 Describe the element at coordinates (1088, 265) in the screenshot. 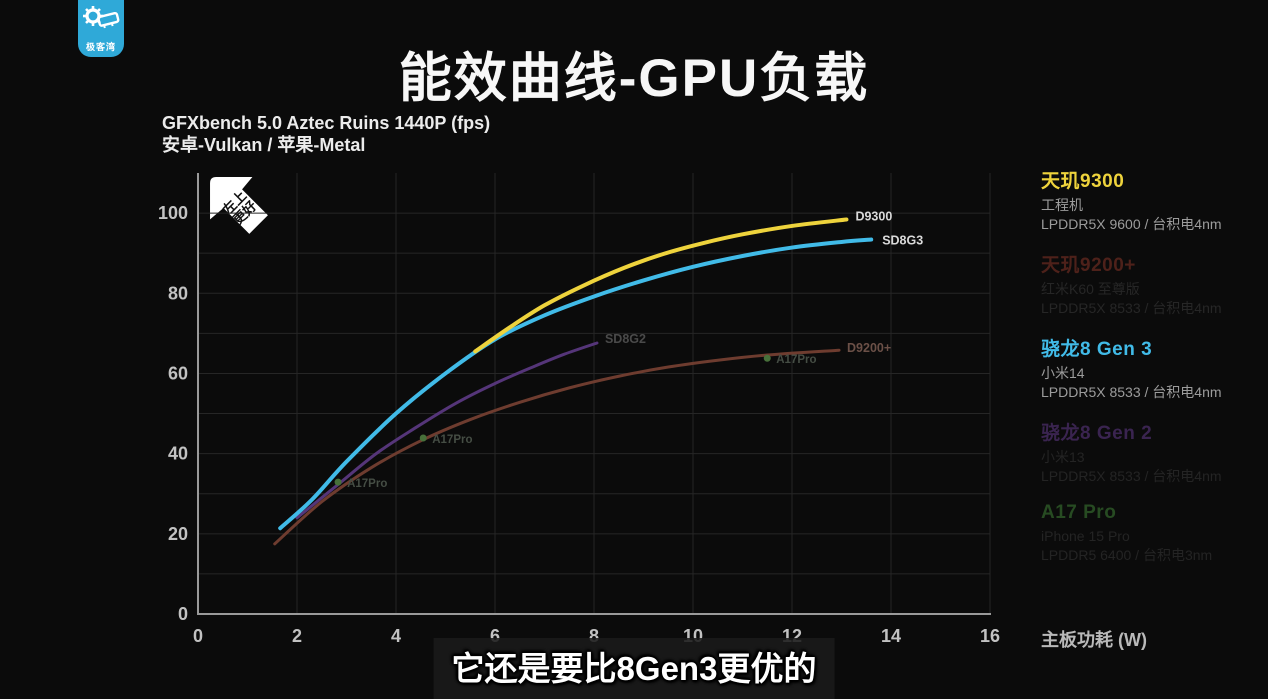

I see `legend-chip-name: 天玑9200+` at that location.